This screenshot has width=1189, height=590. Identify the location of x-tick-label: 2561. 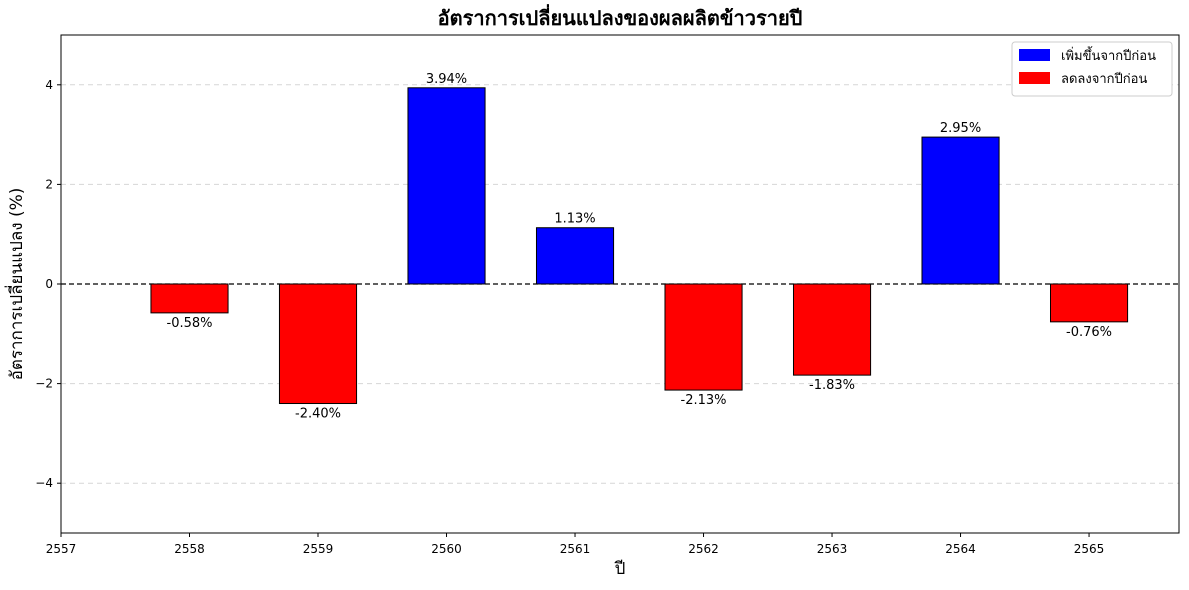
(575, 549).